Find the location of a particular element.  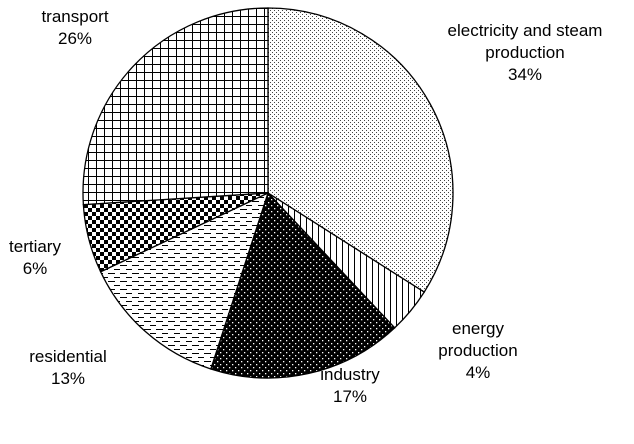

slice-label: transport 26% is located at coordinates (75, 28).